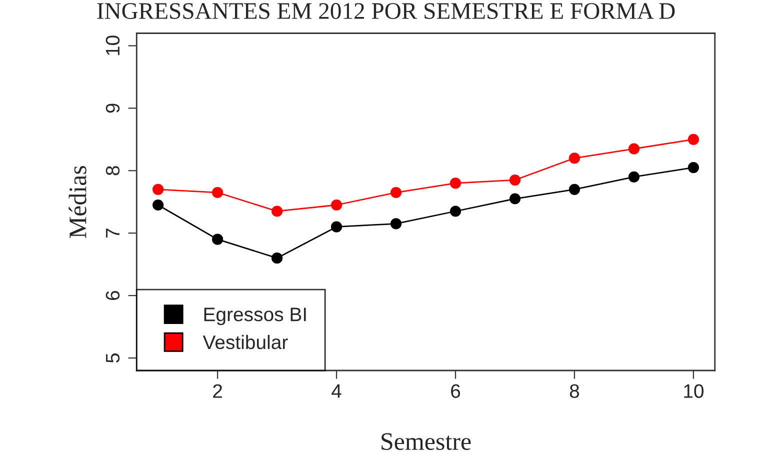 The width and height of the screenshot is (772, 475). Describe the element at coordinates (255, 317) in the screenshot. I see `legend-label: Egressos BI` at that location.